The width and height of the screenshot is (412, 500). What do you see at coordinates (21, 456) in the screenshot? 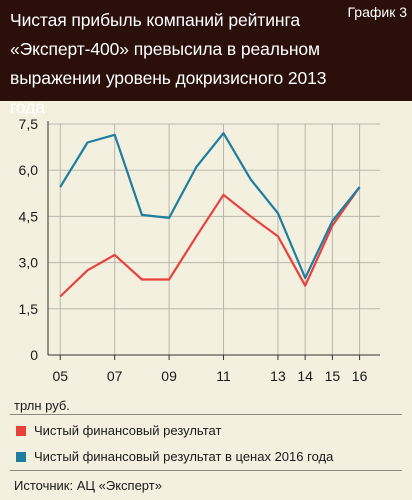
I see `legend-swatch-blue` at bounding box center [21, 456].